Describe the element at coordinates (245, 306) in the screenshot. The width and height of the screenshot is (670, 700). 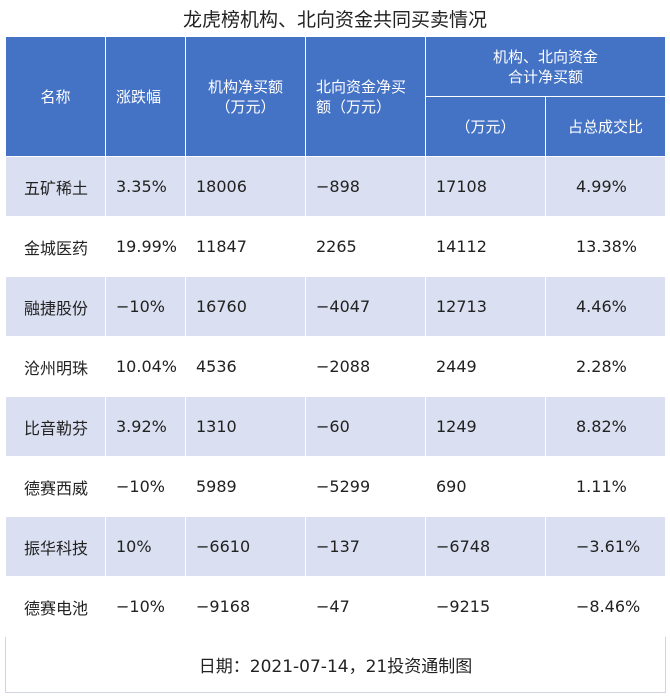
I see `cell-inst: 16760` at that location.